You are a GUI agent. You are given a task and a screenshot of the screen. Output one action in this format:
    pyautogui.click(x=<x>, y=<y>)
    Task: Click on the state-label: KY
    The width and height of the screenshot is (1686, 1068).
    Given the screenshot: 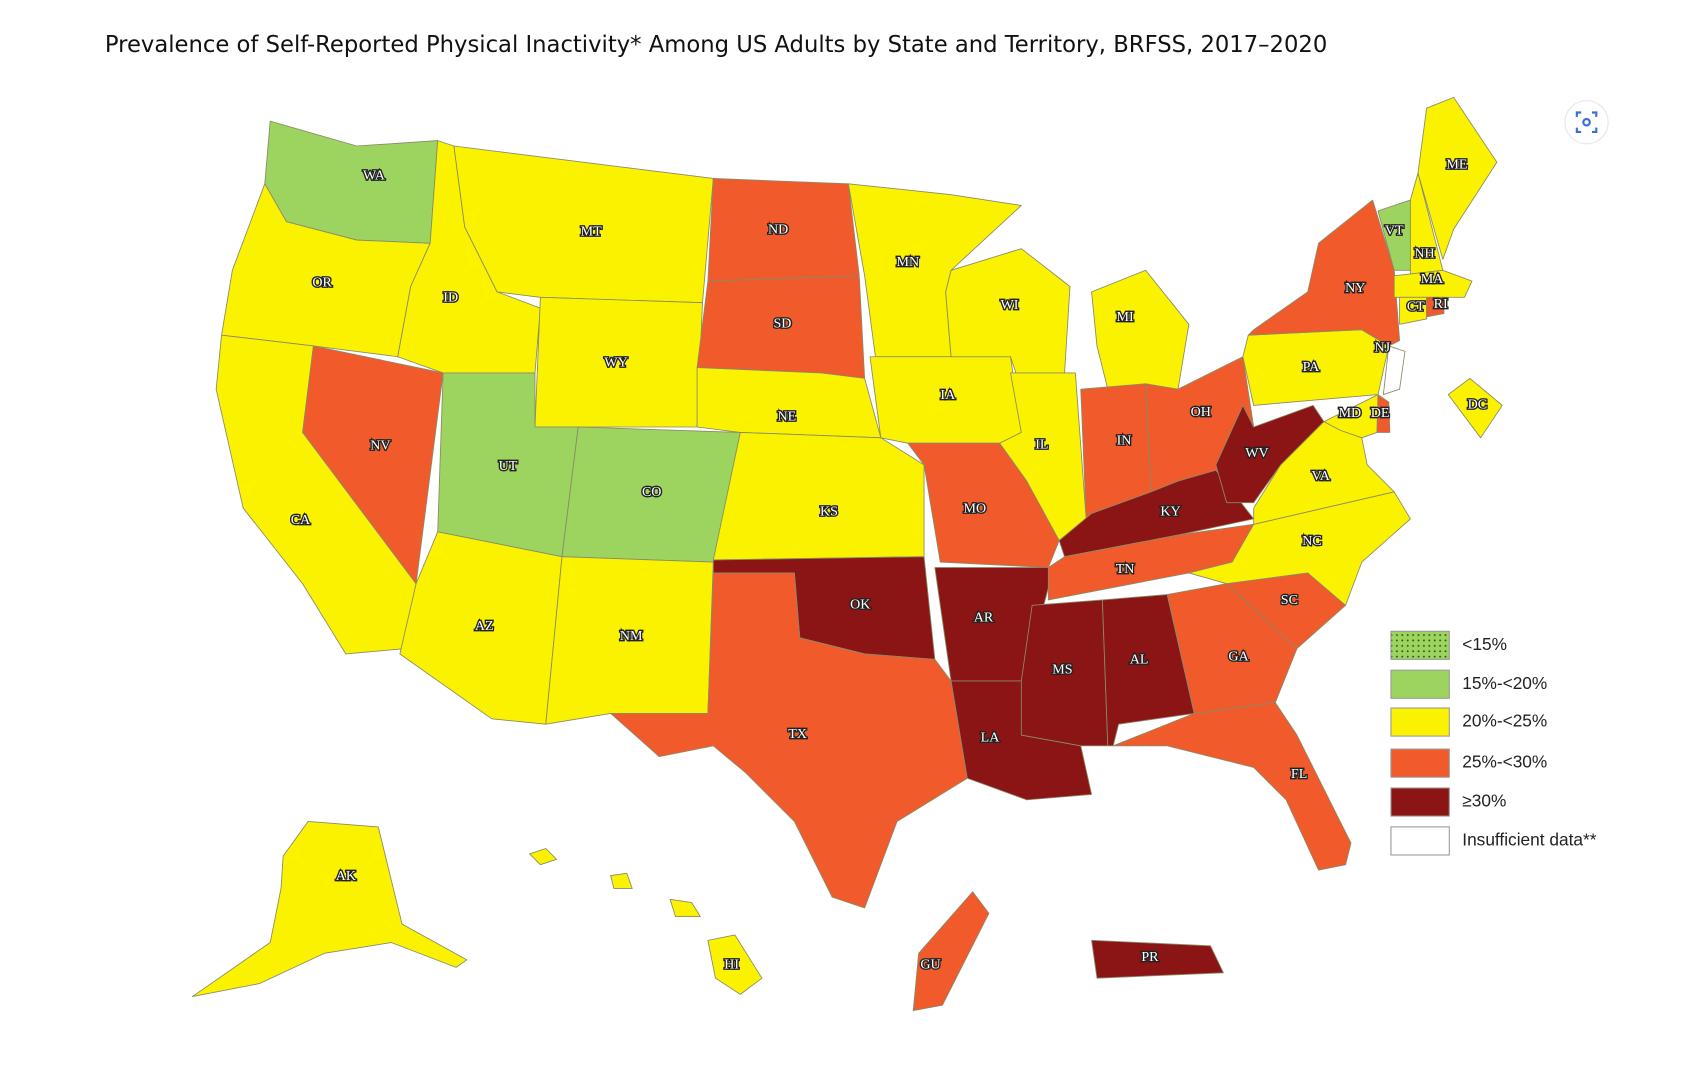 What is the action you would take?
    pyautogui.click(x=1170, y=512)
    